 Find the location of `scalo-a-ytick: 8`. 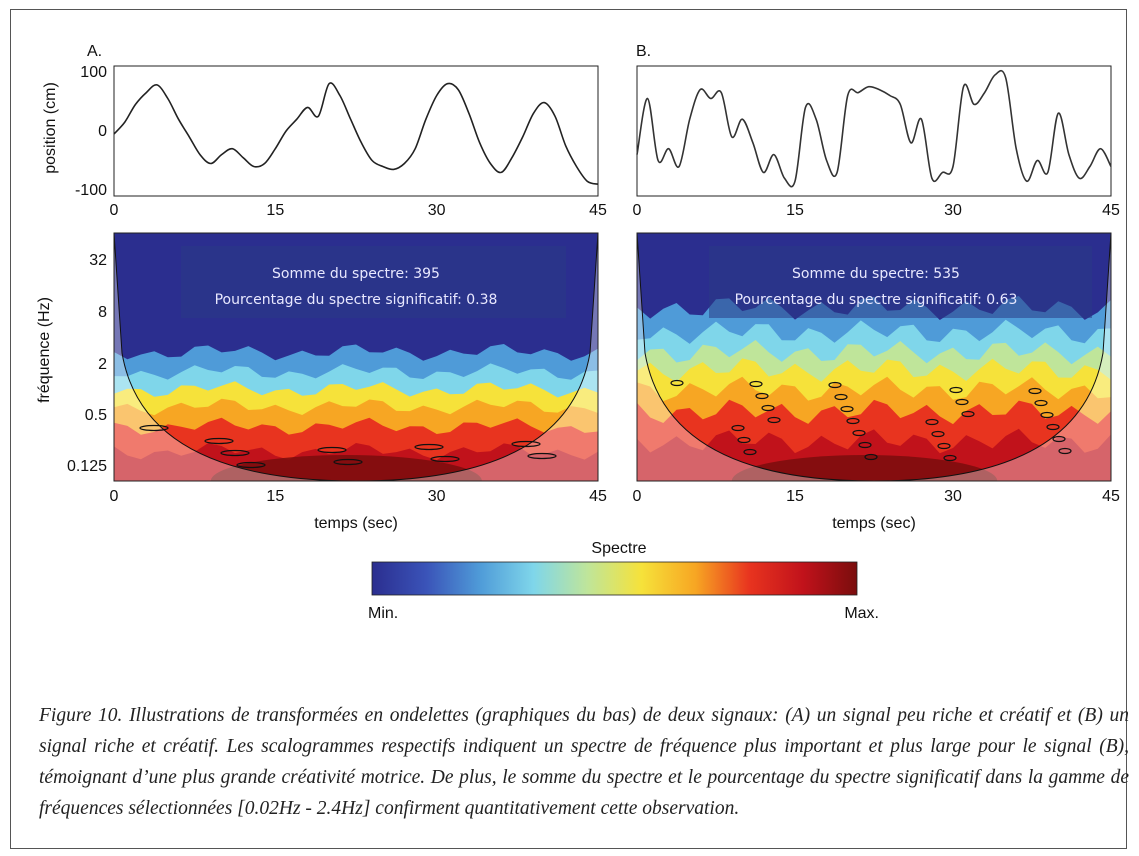

scalo-a-ytick: 8 is located at coordinates (102, 312).